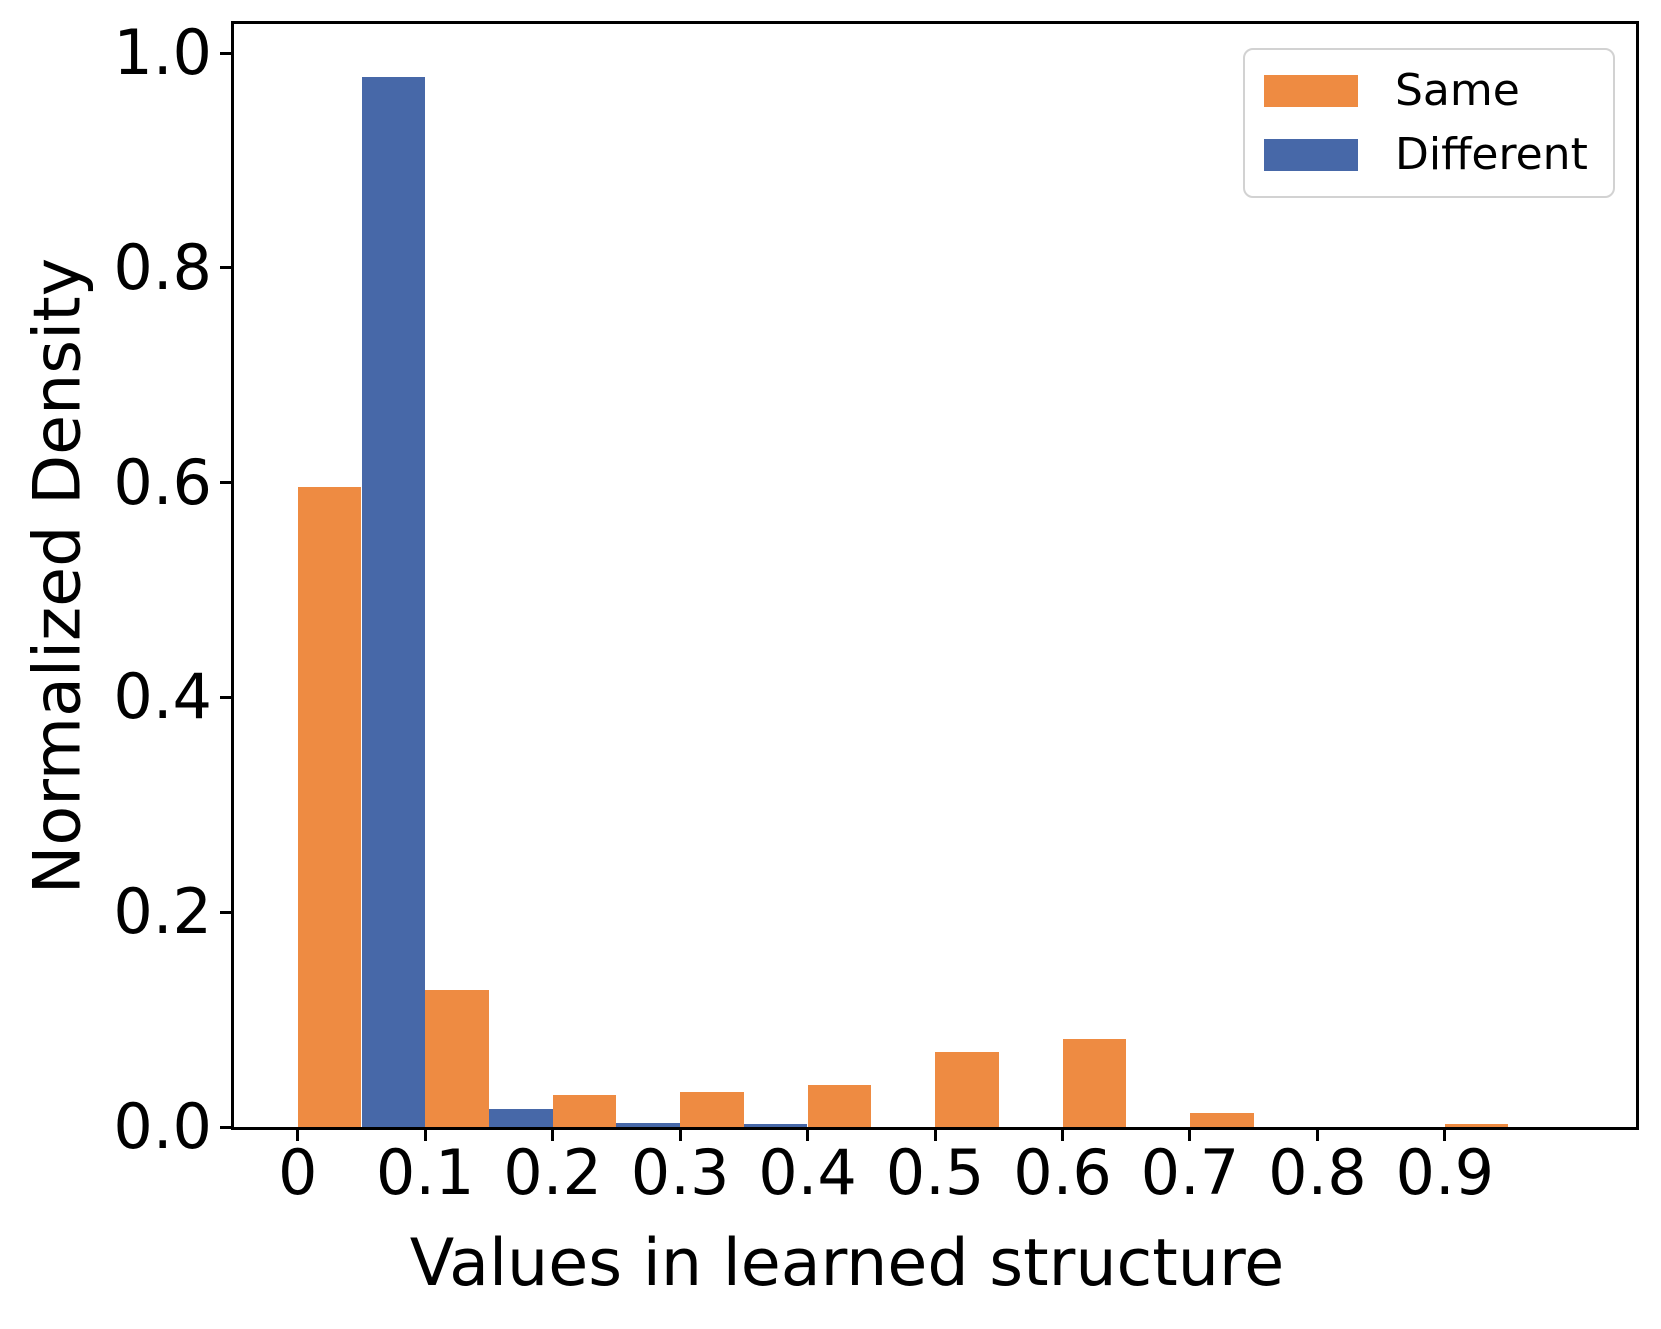 This screenshot has width=1661, height=1329. I want to click on y-tick-label-0.8: 0.8, so click(162, 267).